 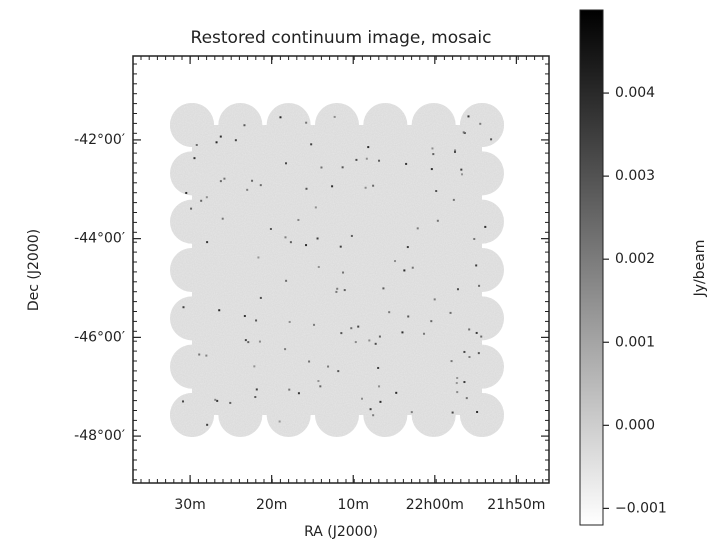 What do you see at coordinates (99, 436) in the screenshot?
I see `y-tick-label: -48°00′` at bounding box center [99, 436].